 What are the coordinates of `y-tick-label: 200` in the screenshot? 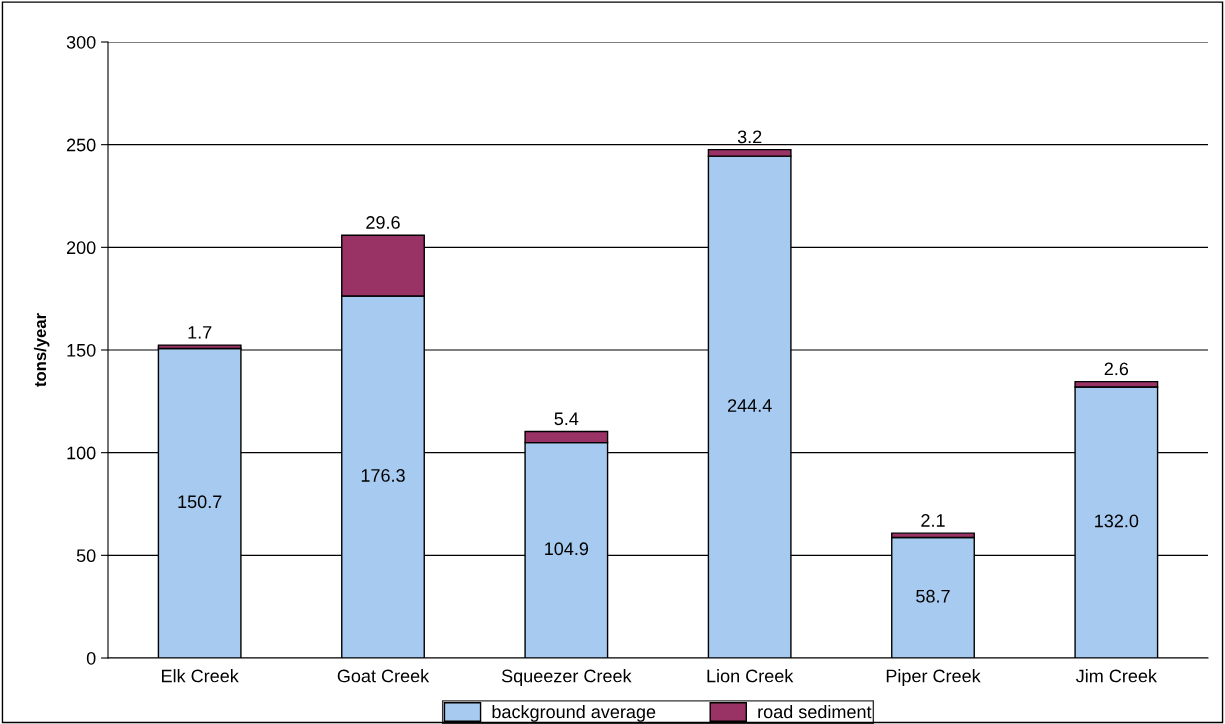 It's located at (81, 248).